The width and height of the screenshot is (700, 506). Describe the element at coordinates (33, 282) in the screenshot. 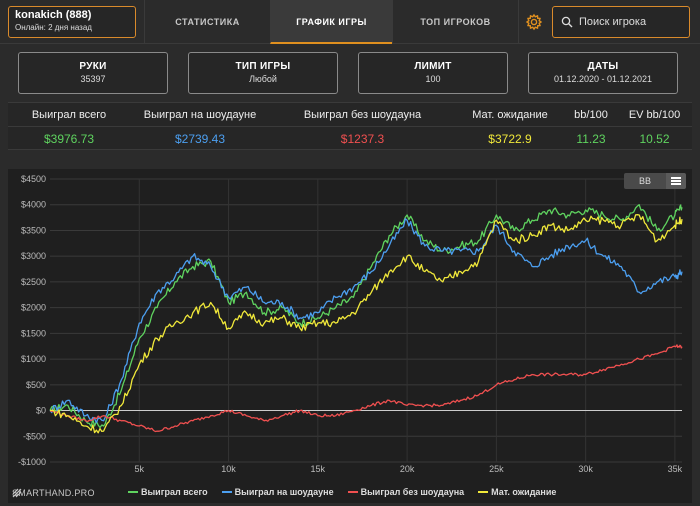

I see `y-tick-label: $2500` at that location.